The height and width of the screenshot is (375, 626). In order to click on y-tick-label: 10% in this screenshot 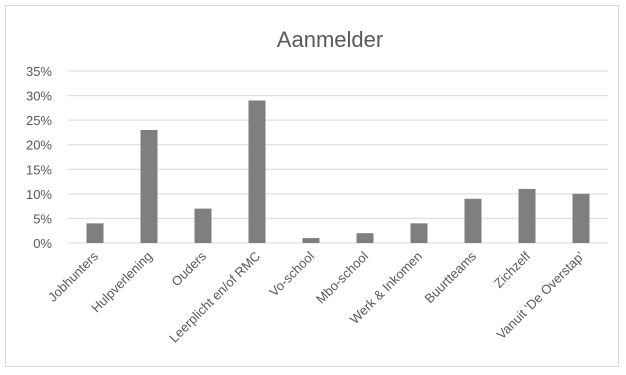, I will do `click(39, 194)`.